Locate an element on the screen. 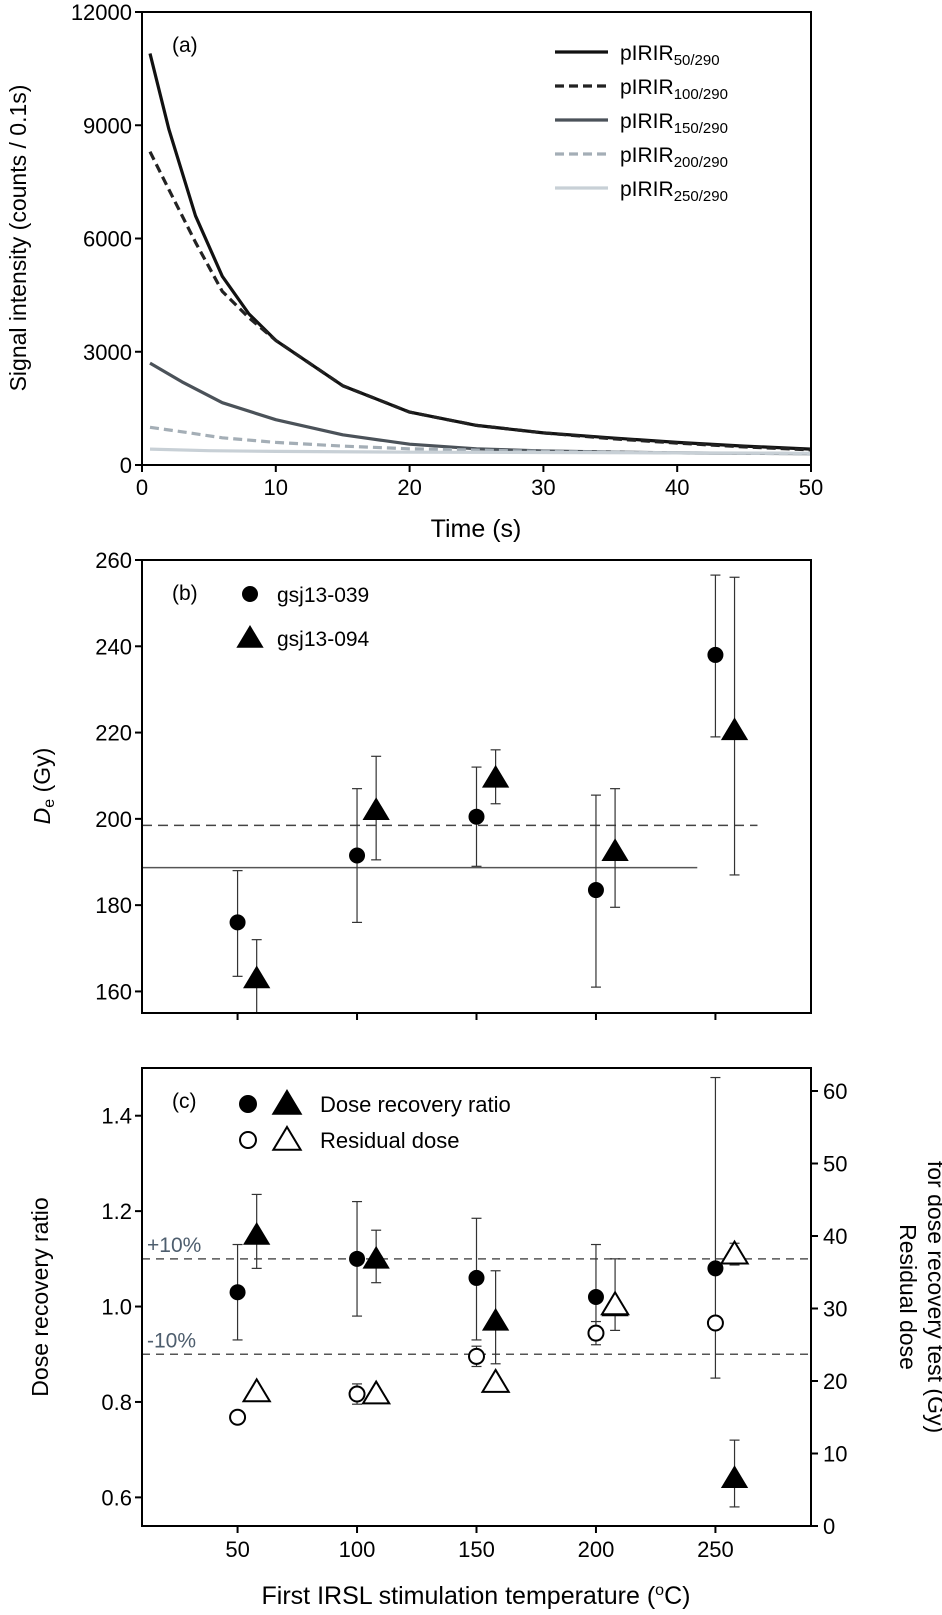 The height and width of the screenshot is (1615, 942). y-tick-label: 1.0 is located at coordinates (116, 1307).